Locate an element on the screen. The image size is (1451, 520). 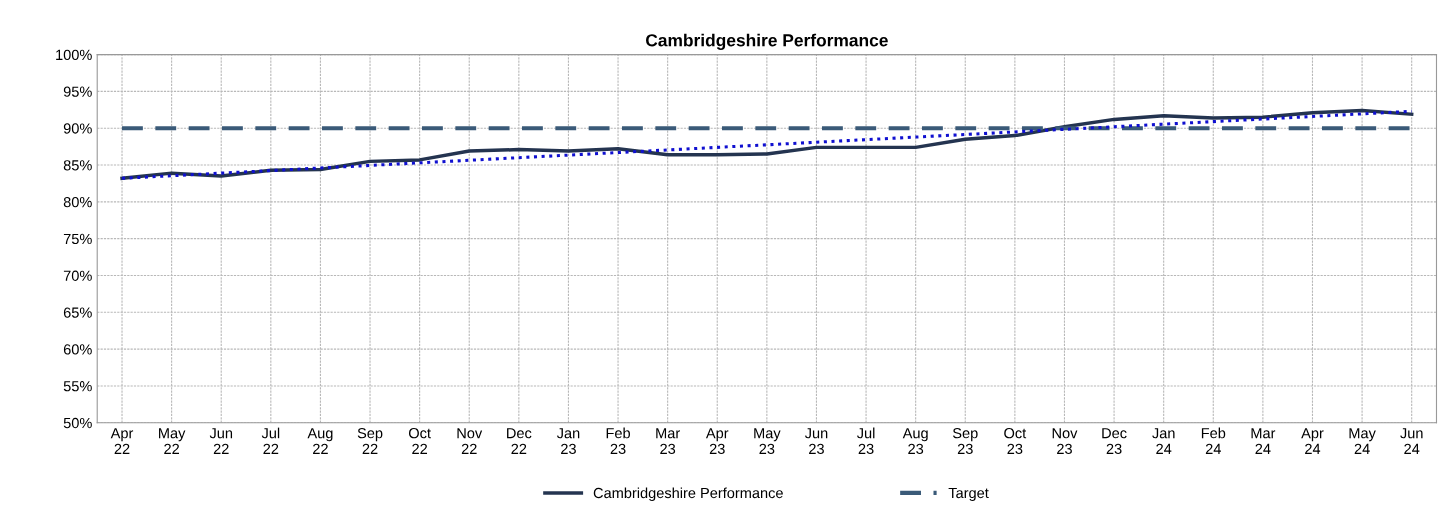
x-tick-label: Apr 23 is located at coordinates (717, 441).